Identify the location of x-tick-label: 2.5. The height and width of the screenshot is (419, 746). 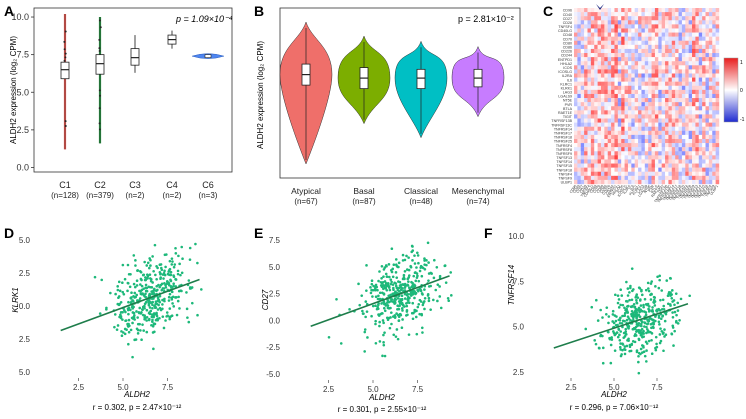
(79, 387).